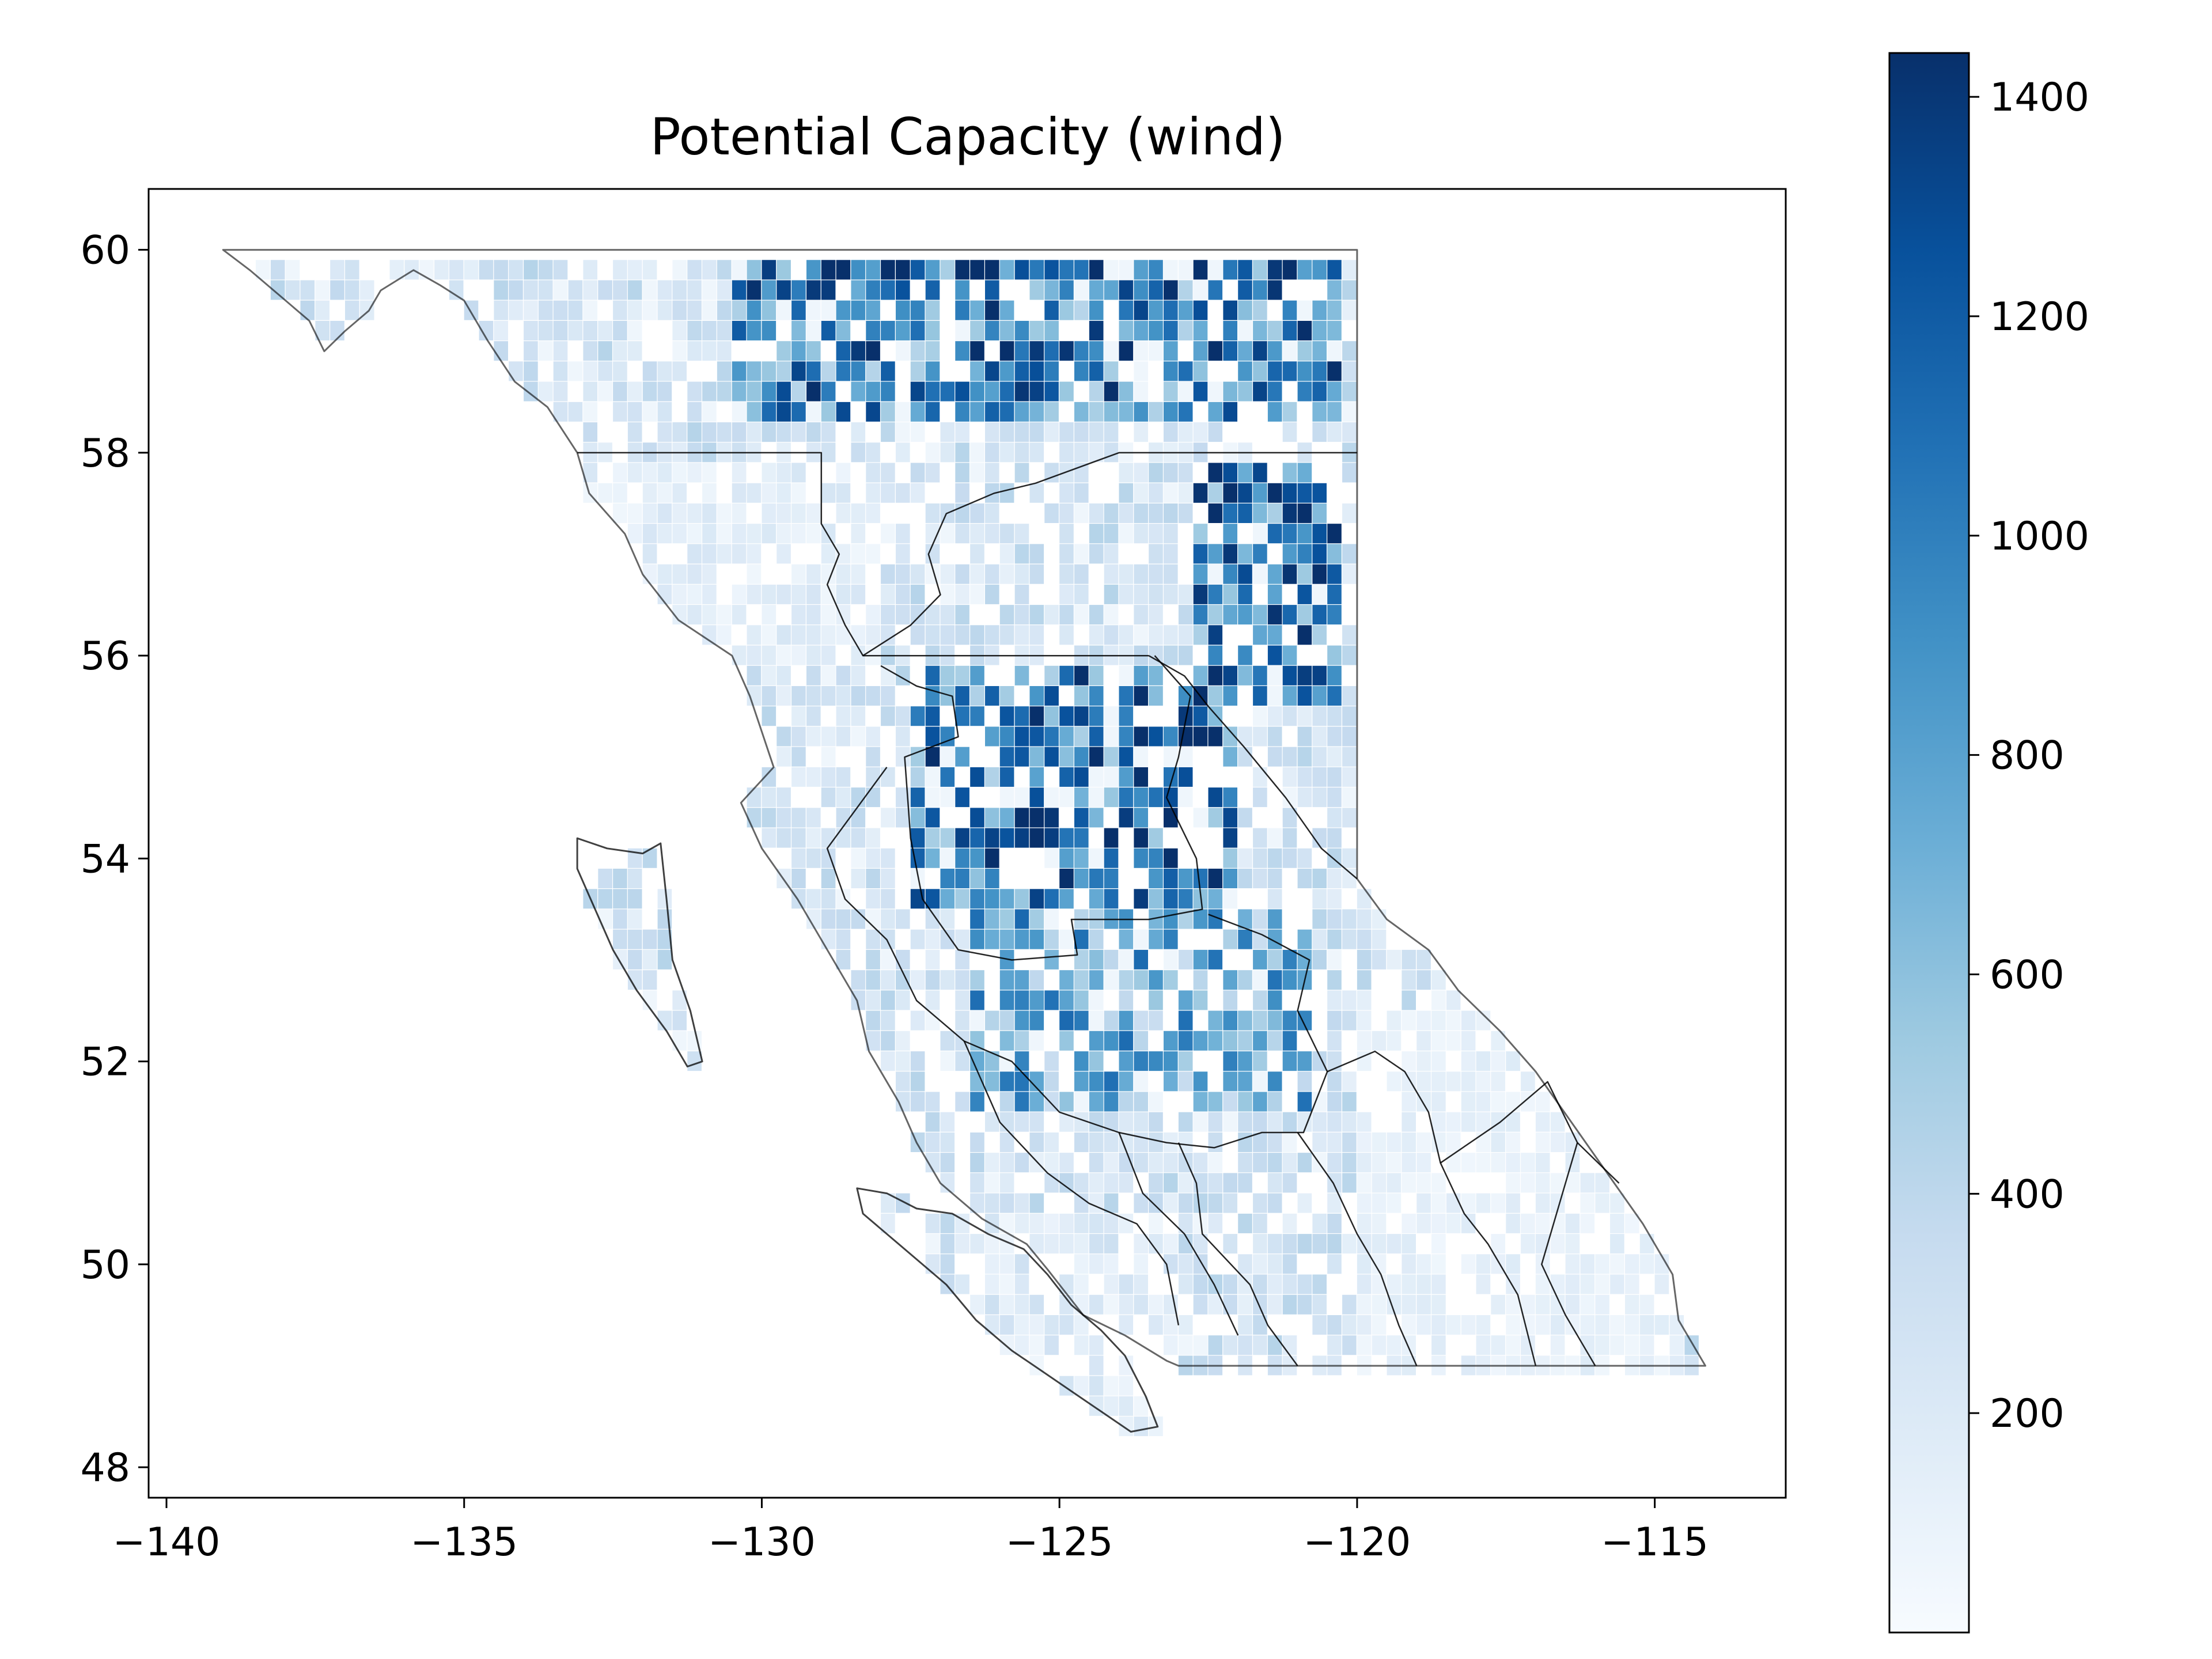 Image resolution: width=2212 pixels, height=1659 pixels. What do you see at coordinates (968, 136) in the screenshot?
I see `chart-title: Potential Capacity (wind)` at bounding box center [968, 136].